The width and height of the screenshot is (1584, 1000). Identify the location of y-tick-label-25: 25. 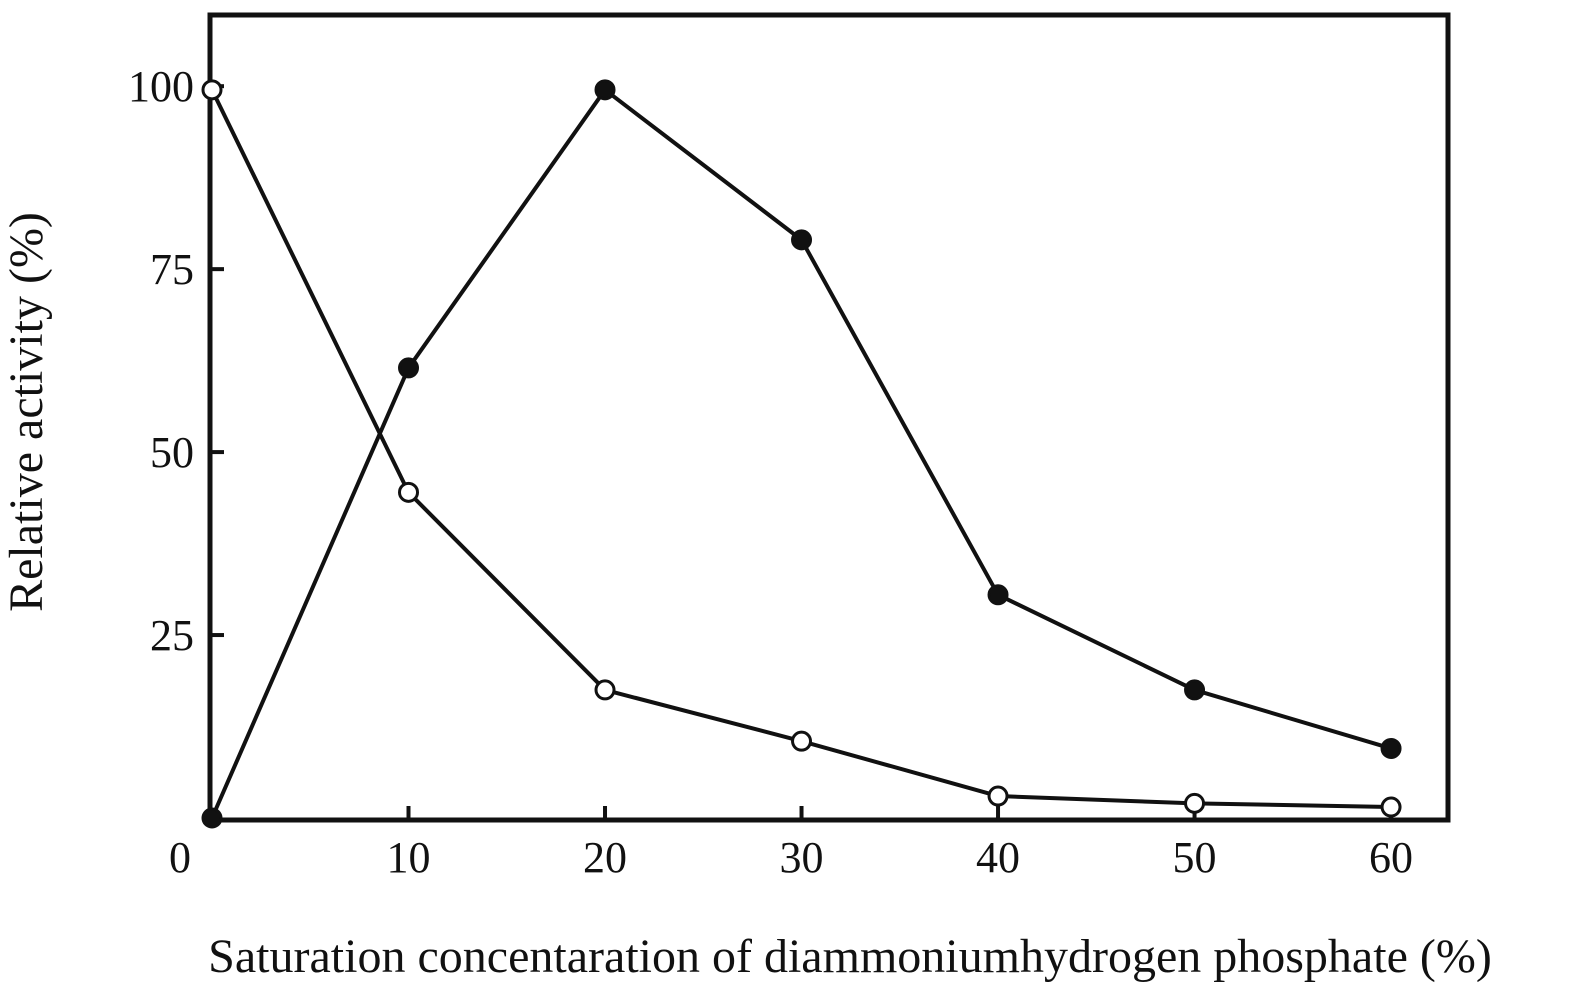
(172, 635).